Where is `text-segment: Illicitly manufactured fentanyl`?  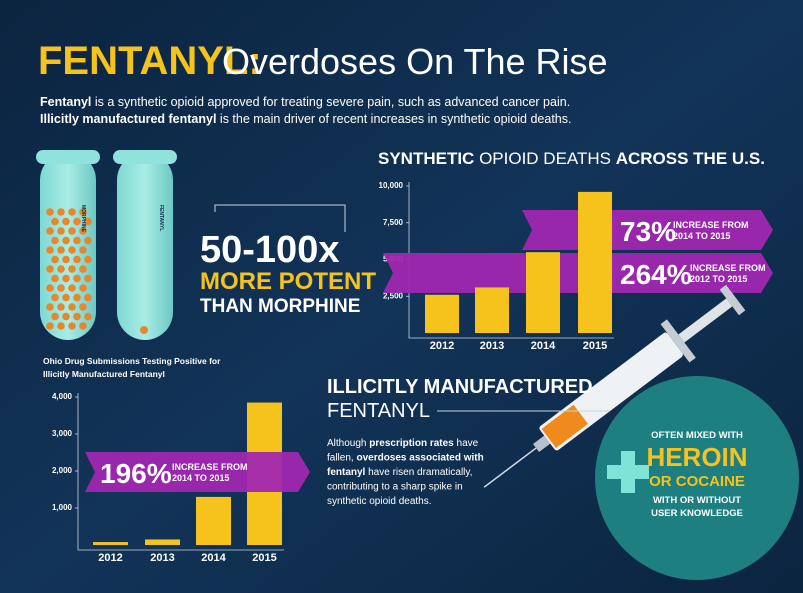
text-segment: Illicitly manufactured fentanyl is located at coordinates (128, 119).